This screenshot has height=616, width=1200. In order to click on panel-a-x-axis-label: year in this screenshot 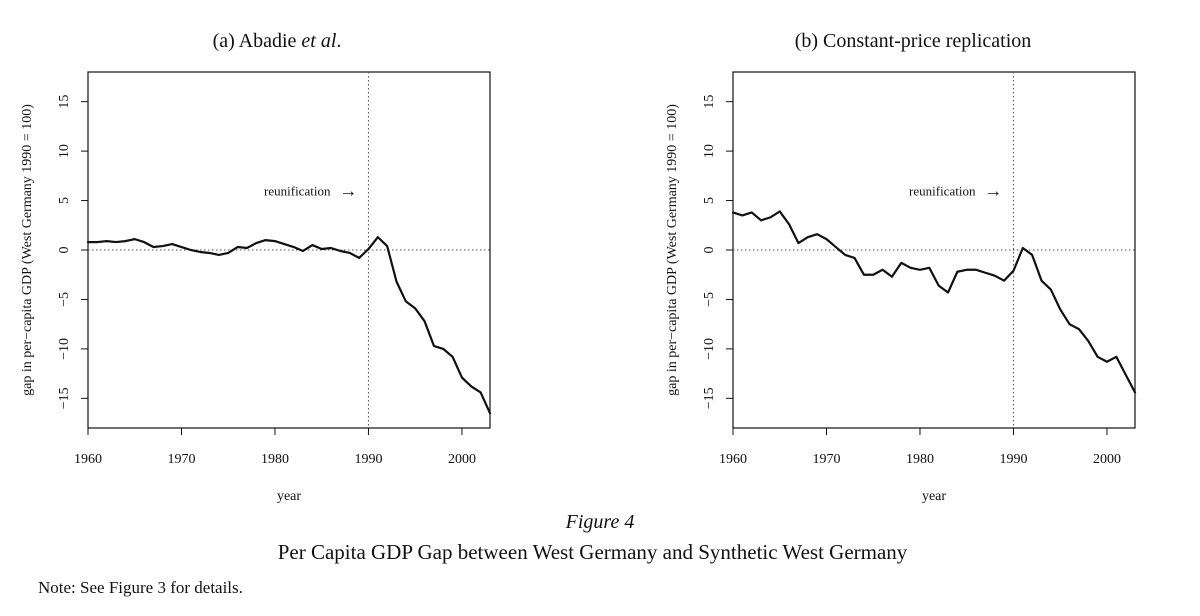, I will do `click(289, 496)`.